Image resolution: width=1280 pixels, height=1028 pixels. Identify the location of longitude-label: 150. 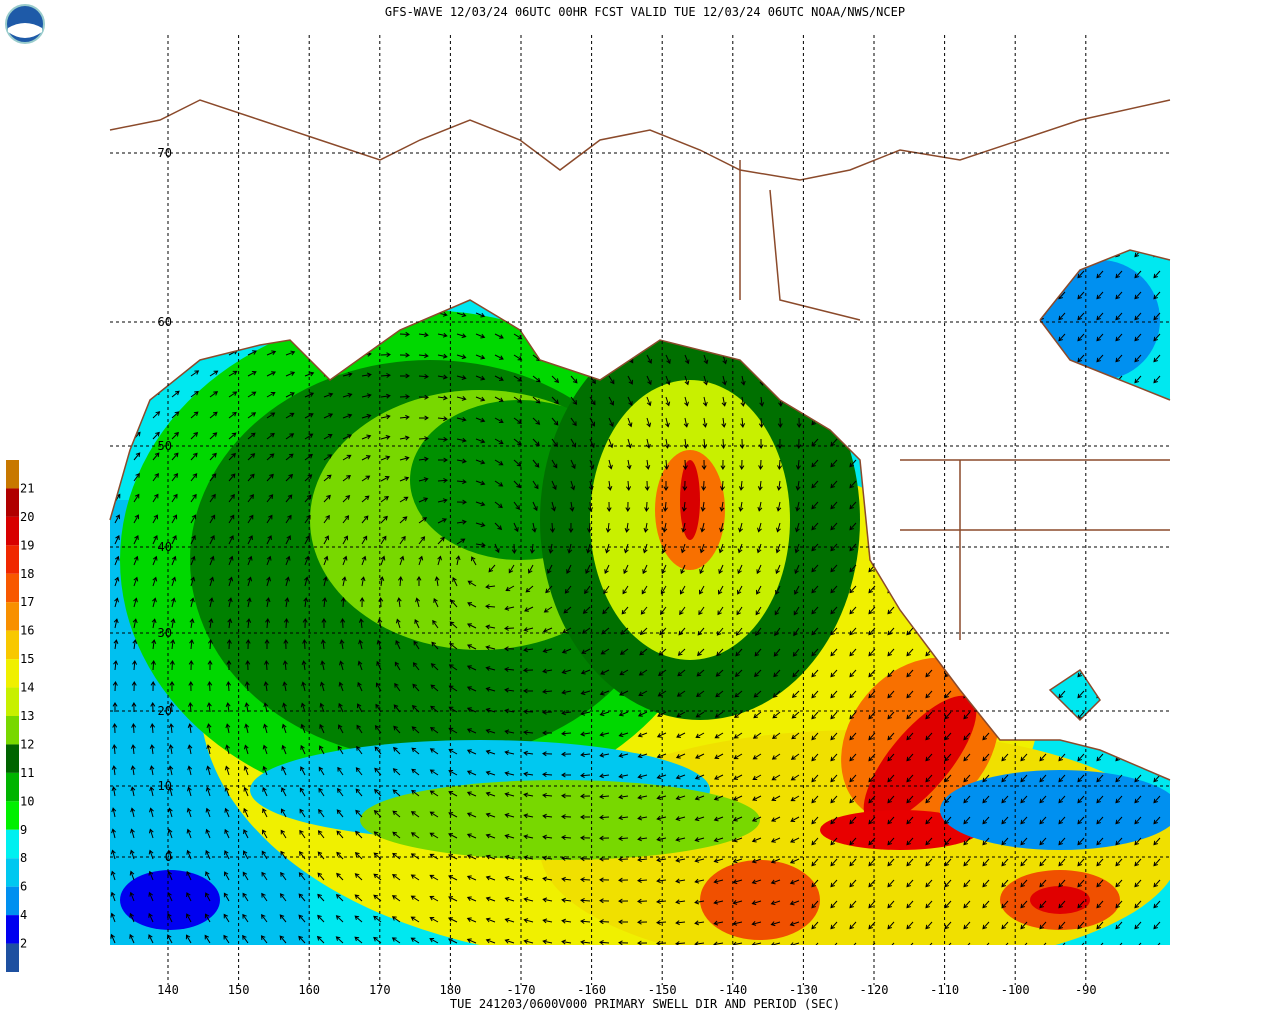
(239, 990).